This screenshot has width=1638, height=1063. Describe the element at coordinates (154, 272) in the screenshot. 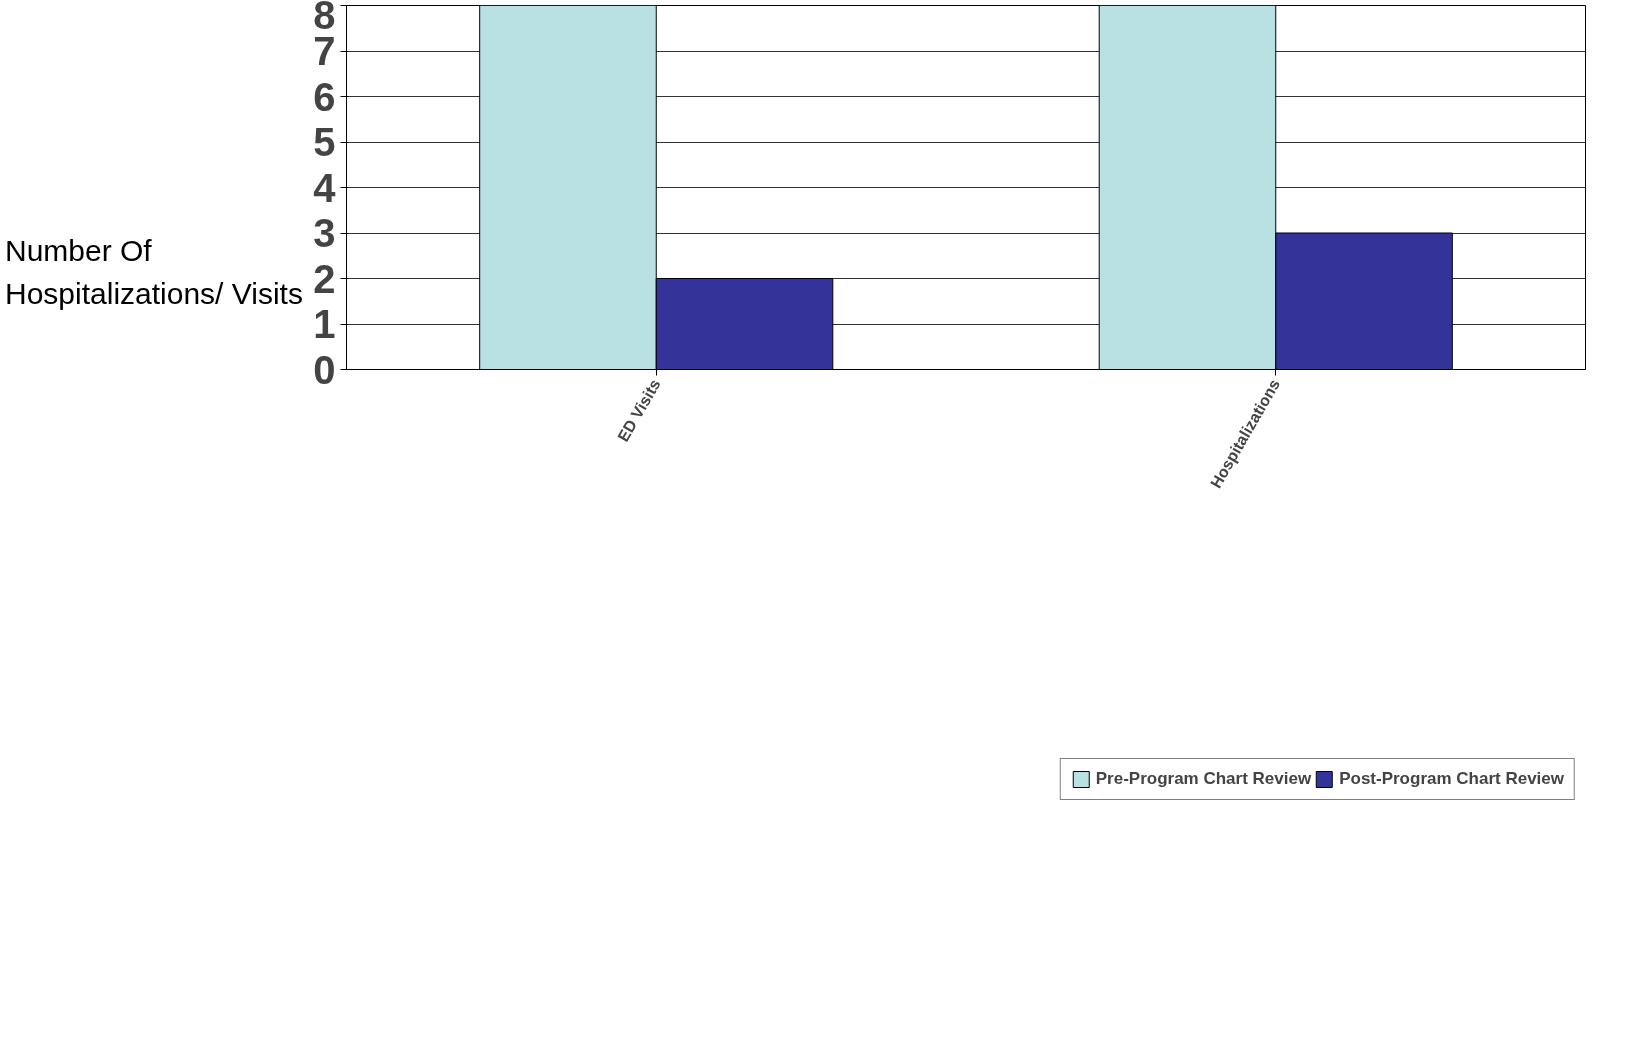

I see `y-axis-title: Number Of Hospitalizations/ Visits` at that location.